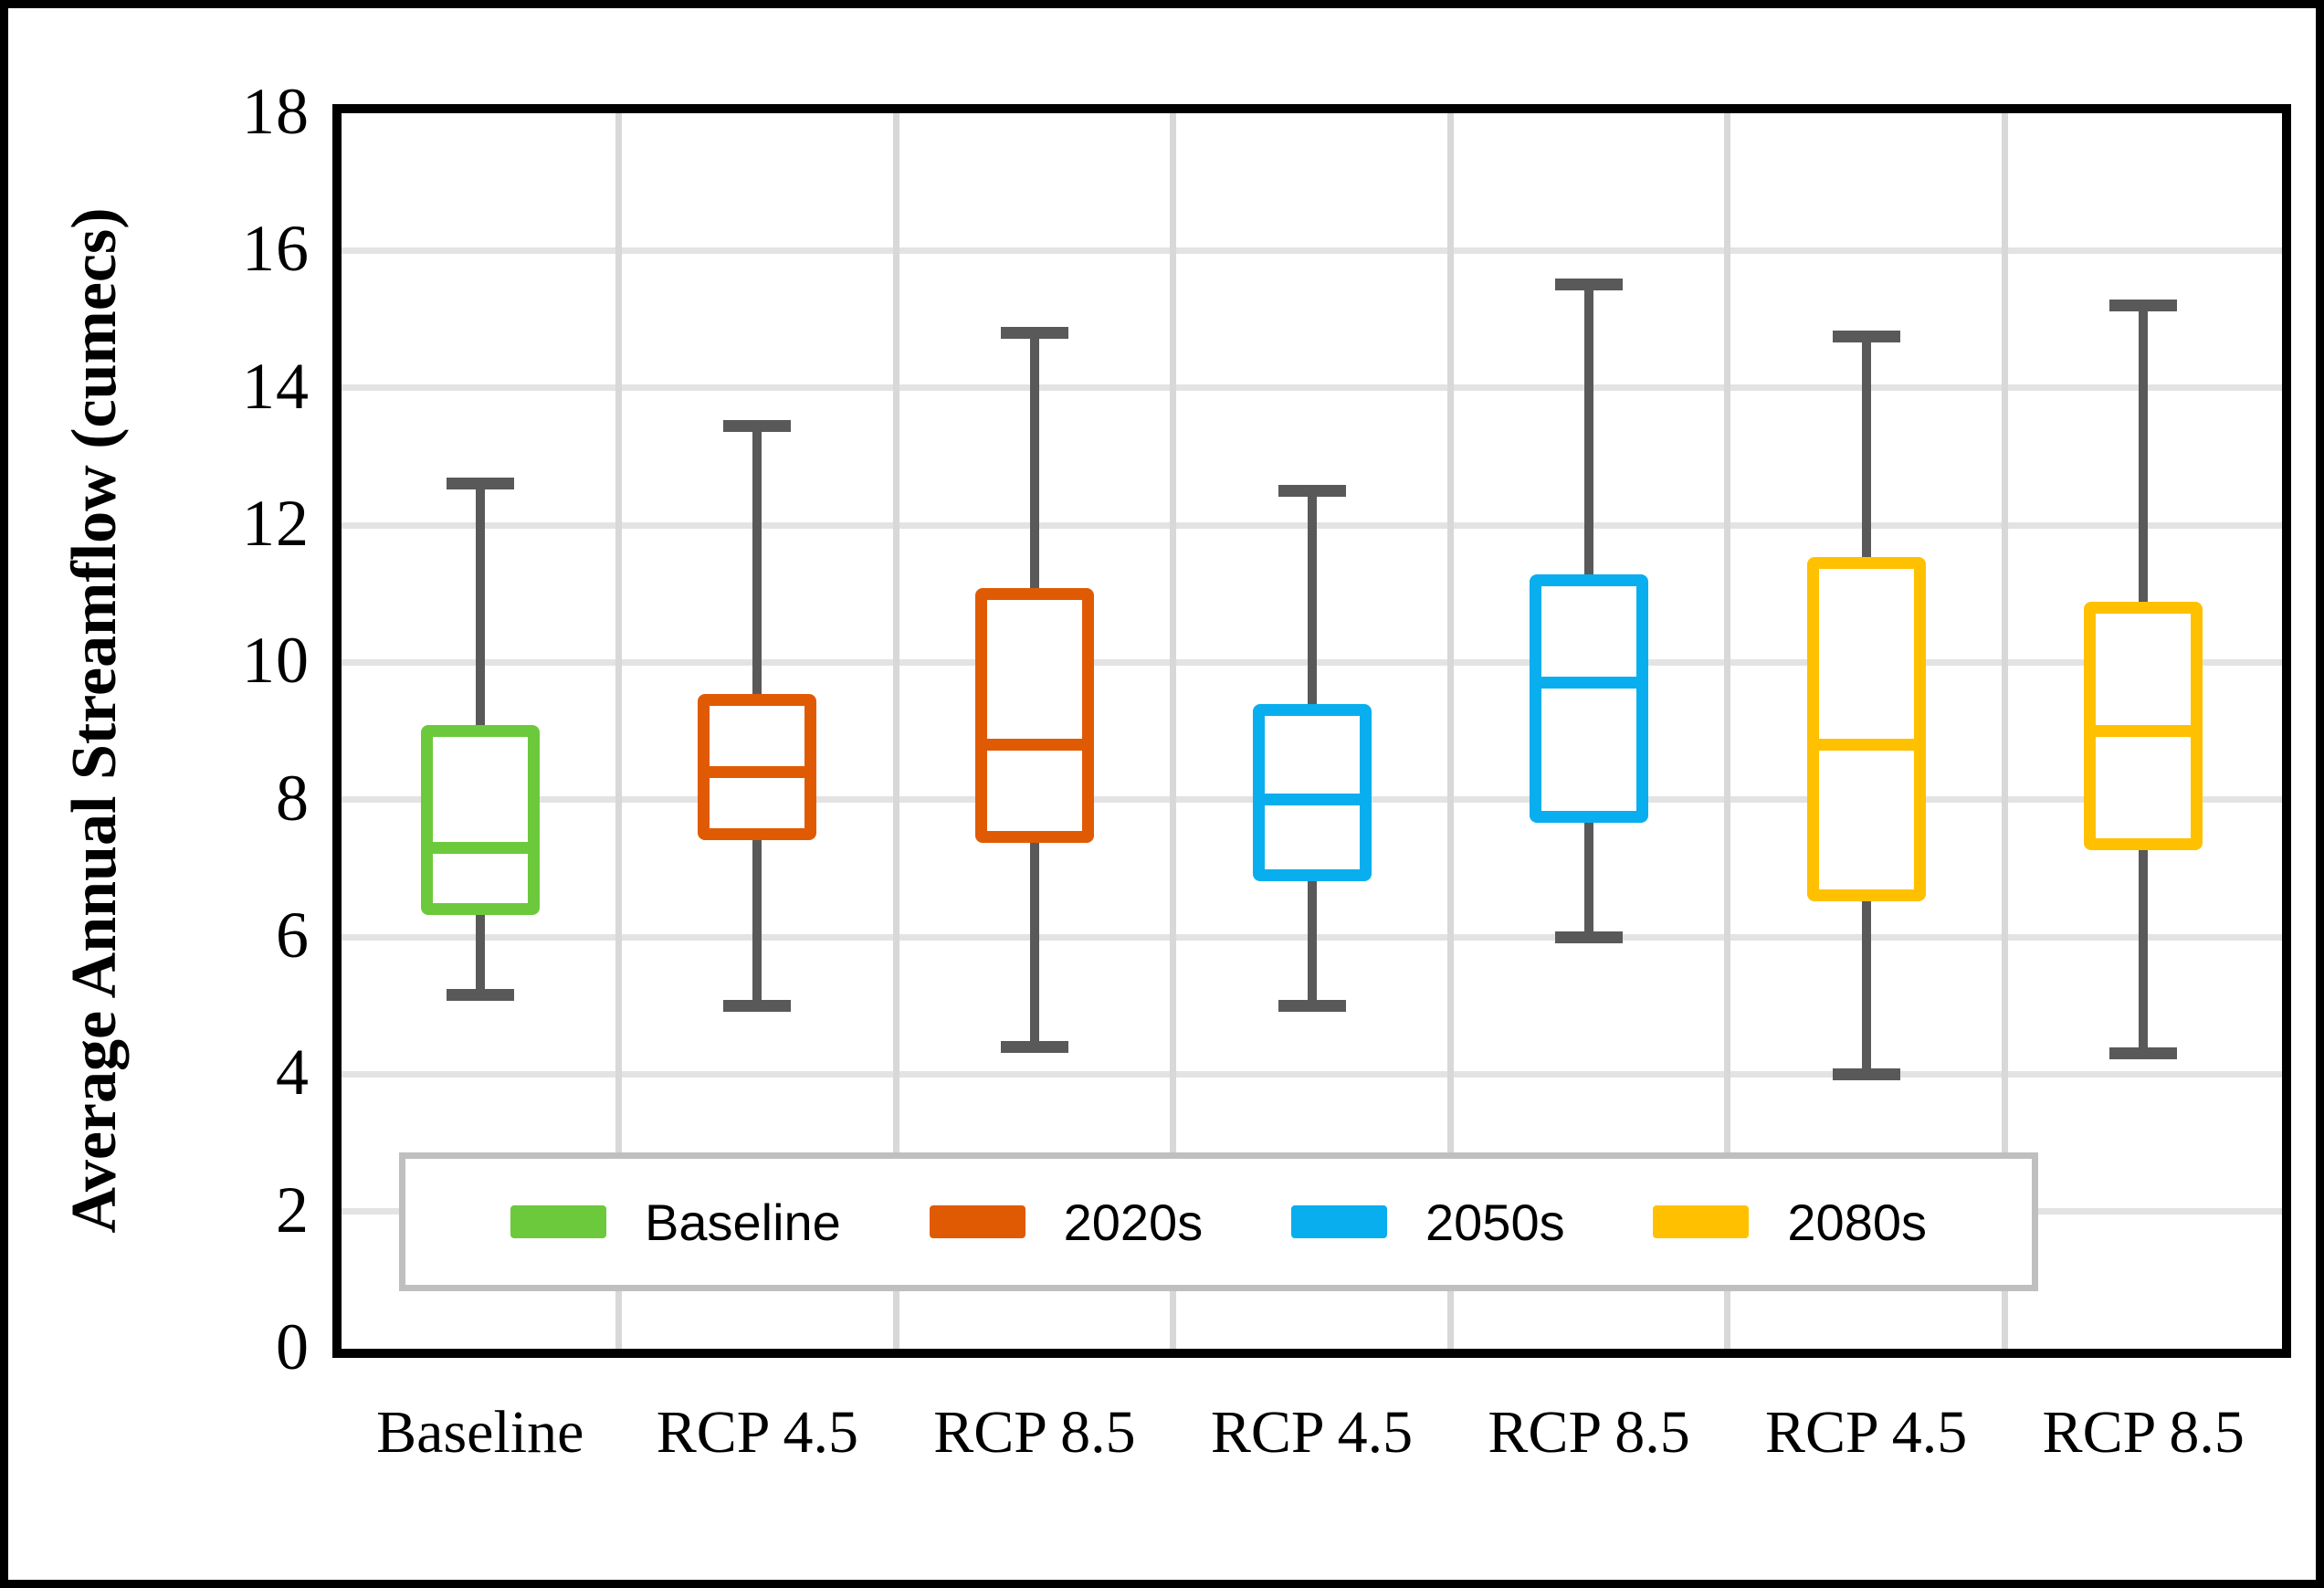  I want to click on y-tick-label: 12, so click(276, 523).